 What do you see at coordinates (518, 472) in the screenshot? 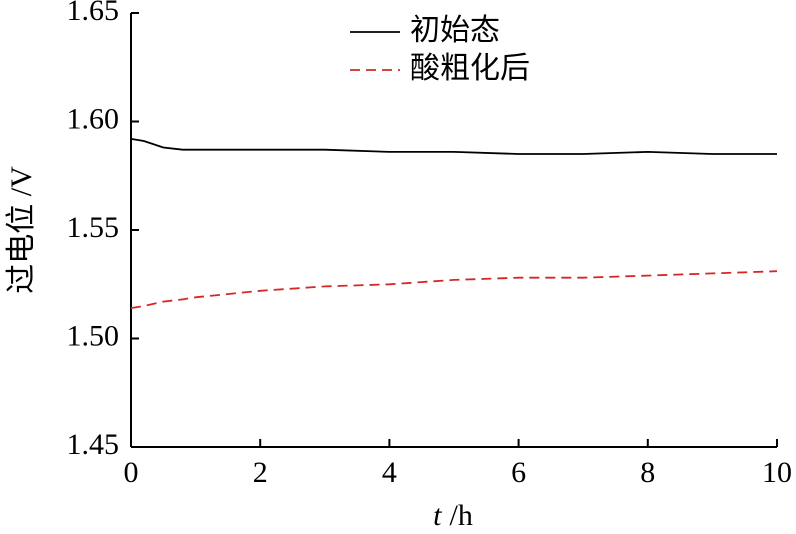
I see `x-tick-label: 6` at bounding box center [518, 472].